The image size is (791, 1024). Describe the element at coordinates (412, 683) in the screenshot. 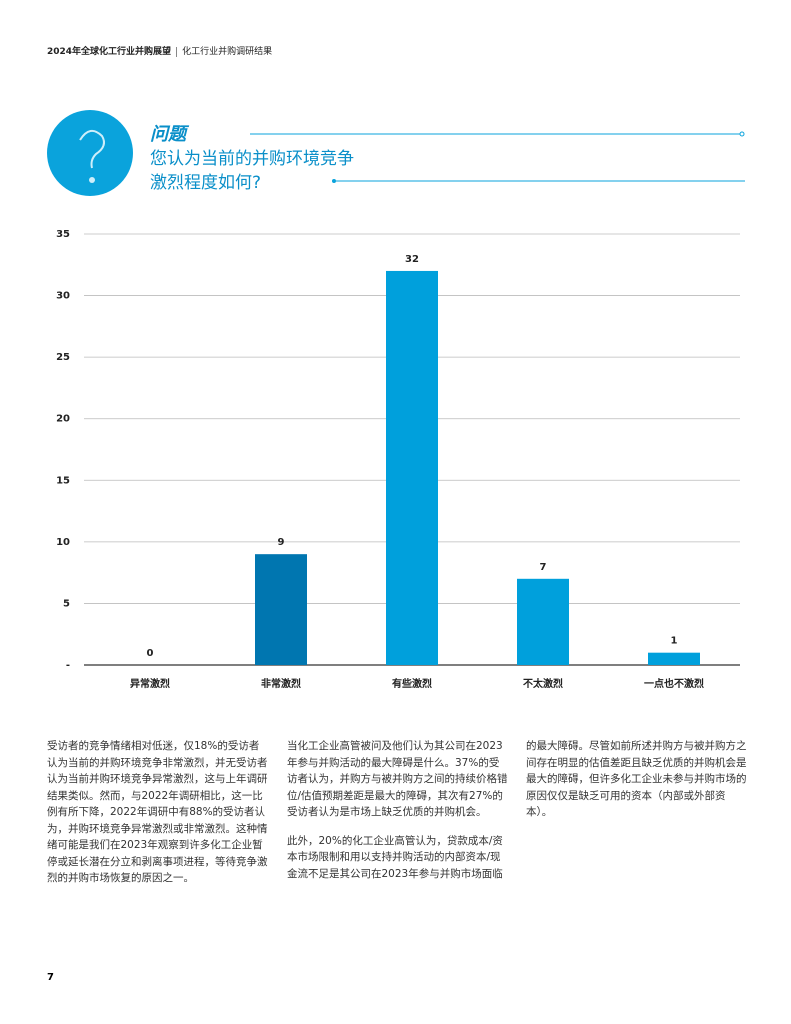

I see `x-tick-label: 有些激烈` at that location.